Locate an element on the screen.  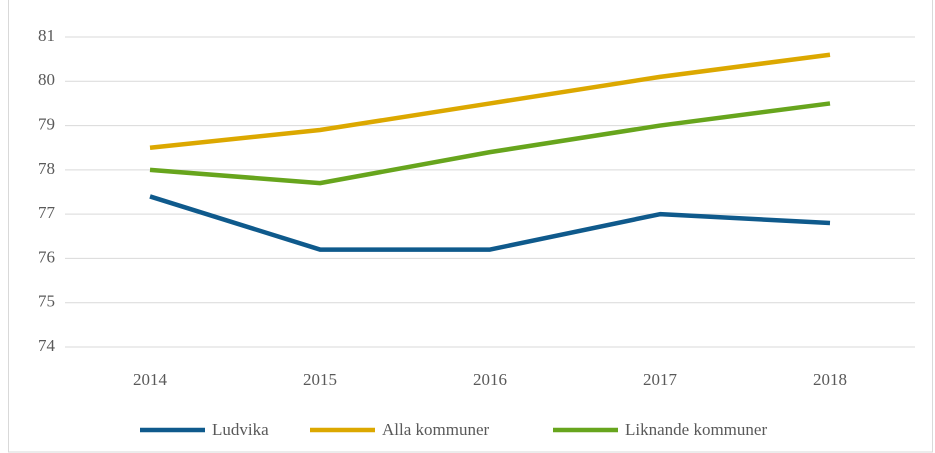
legend-label: Alla kommuner is located at coordinates (436, 429).